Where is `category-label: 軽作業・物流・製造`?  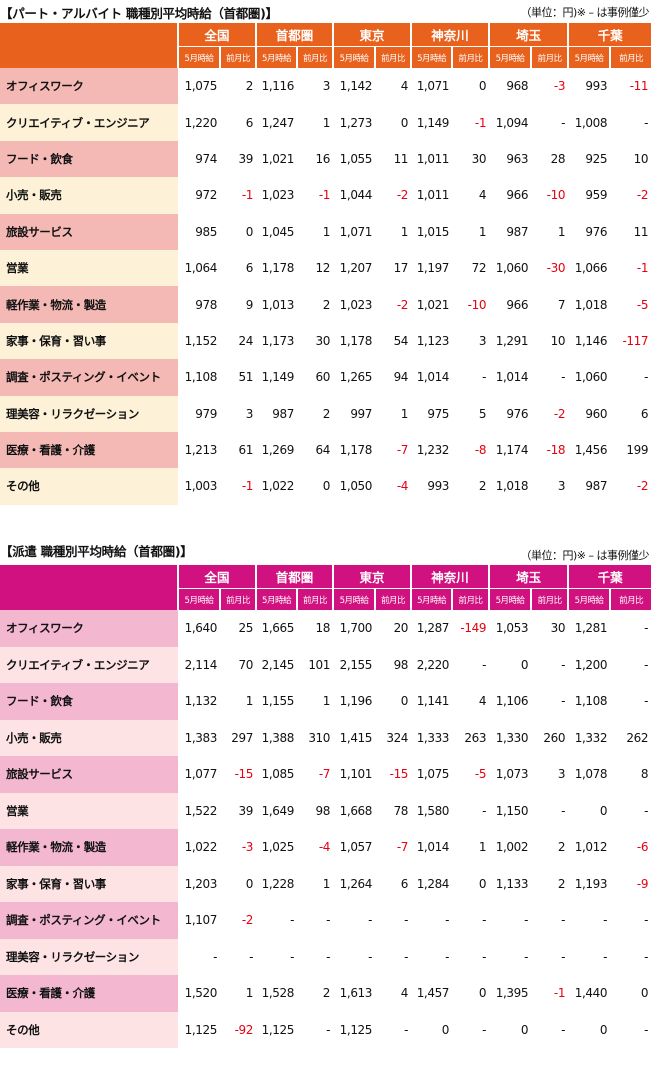 category-label: 軽作業・物流・製造 is located at coordinates (89, 847).